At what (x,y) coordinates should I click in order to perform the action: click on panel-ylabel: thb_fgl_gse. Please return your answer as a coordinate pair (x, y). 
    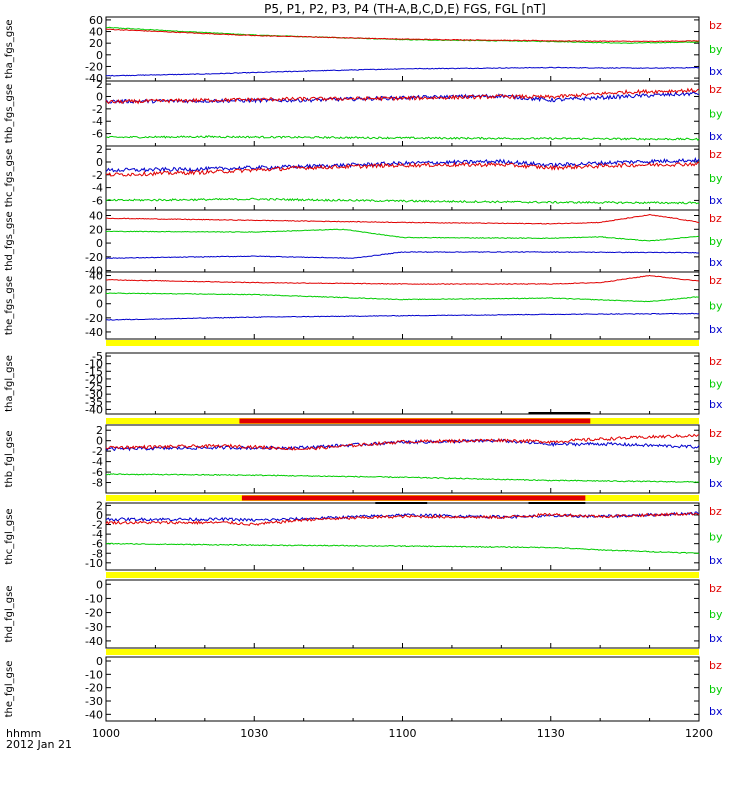
    Looking at the image, I should click on (9, 459).